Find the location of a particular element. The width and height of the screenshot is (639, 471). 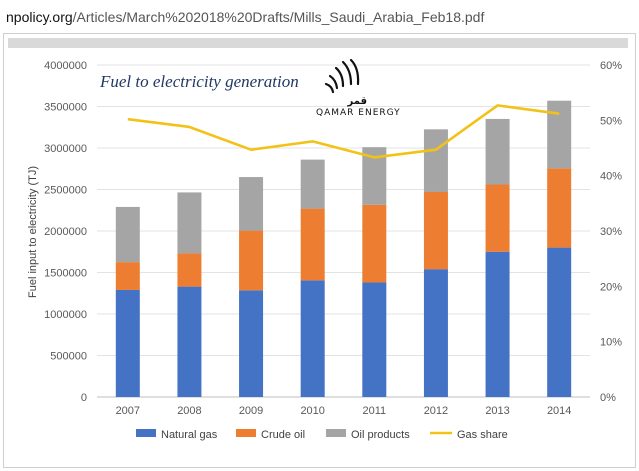

gas-share-line-group is located at coordinates (343, 131).